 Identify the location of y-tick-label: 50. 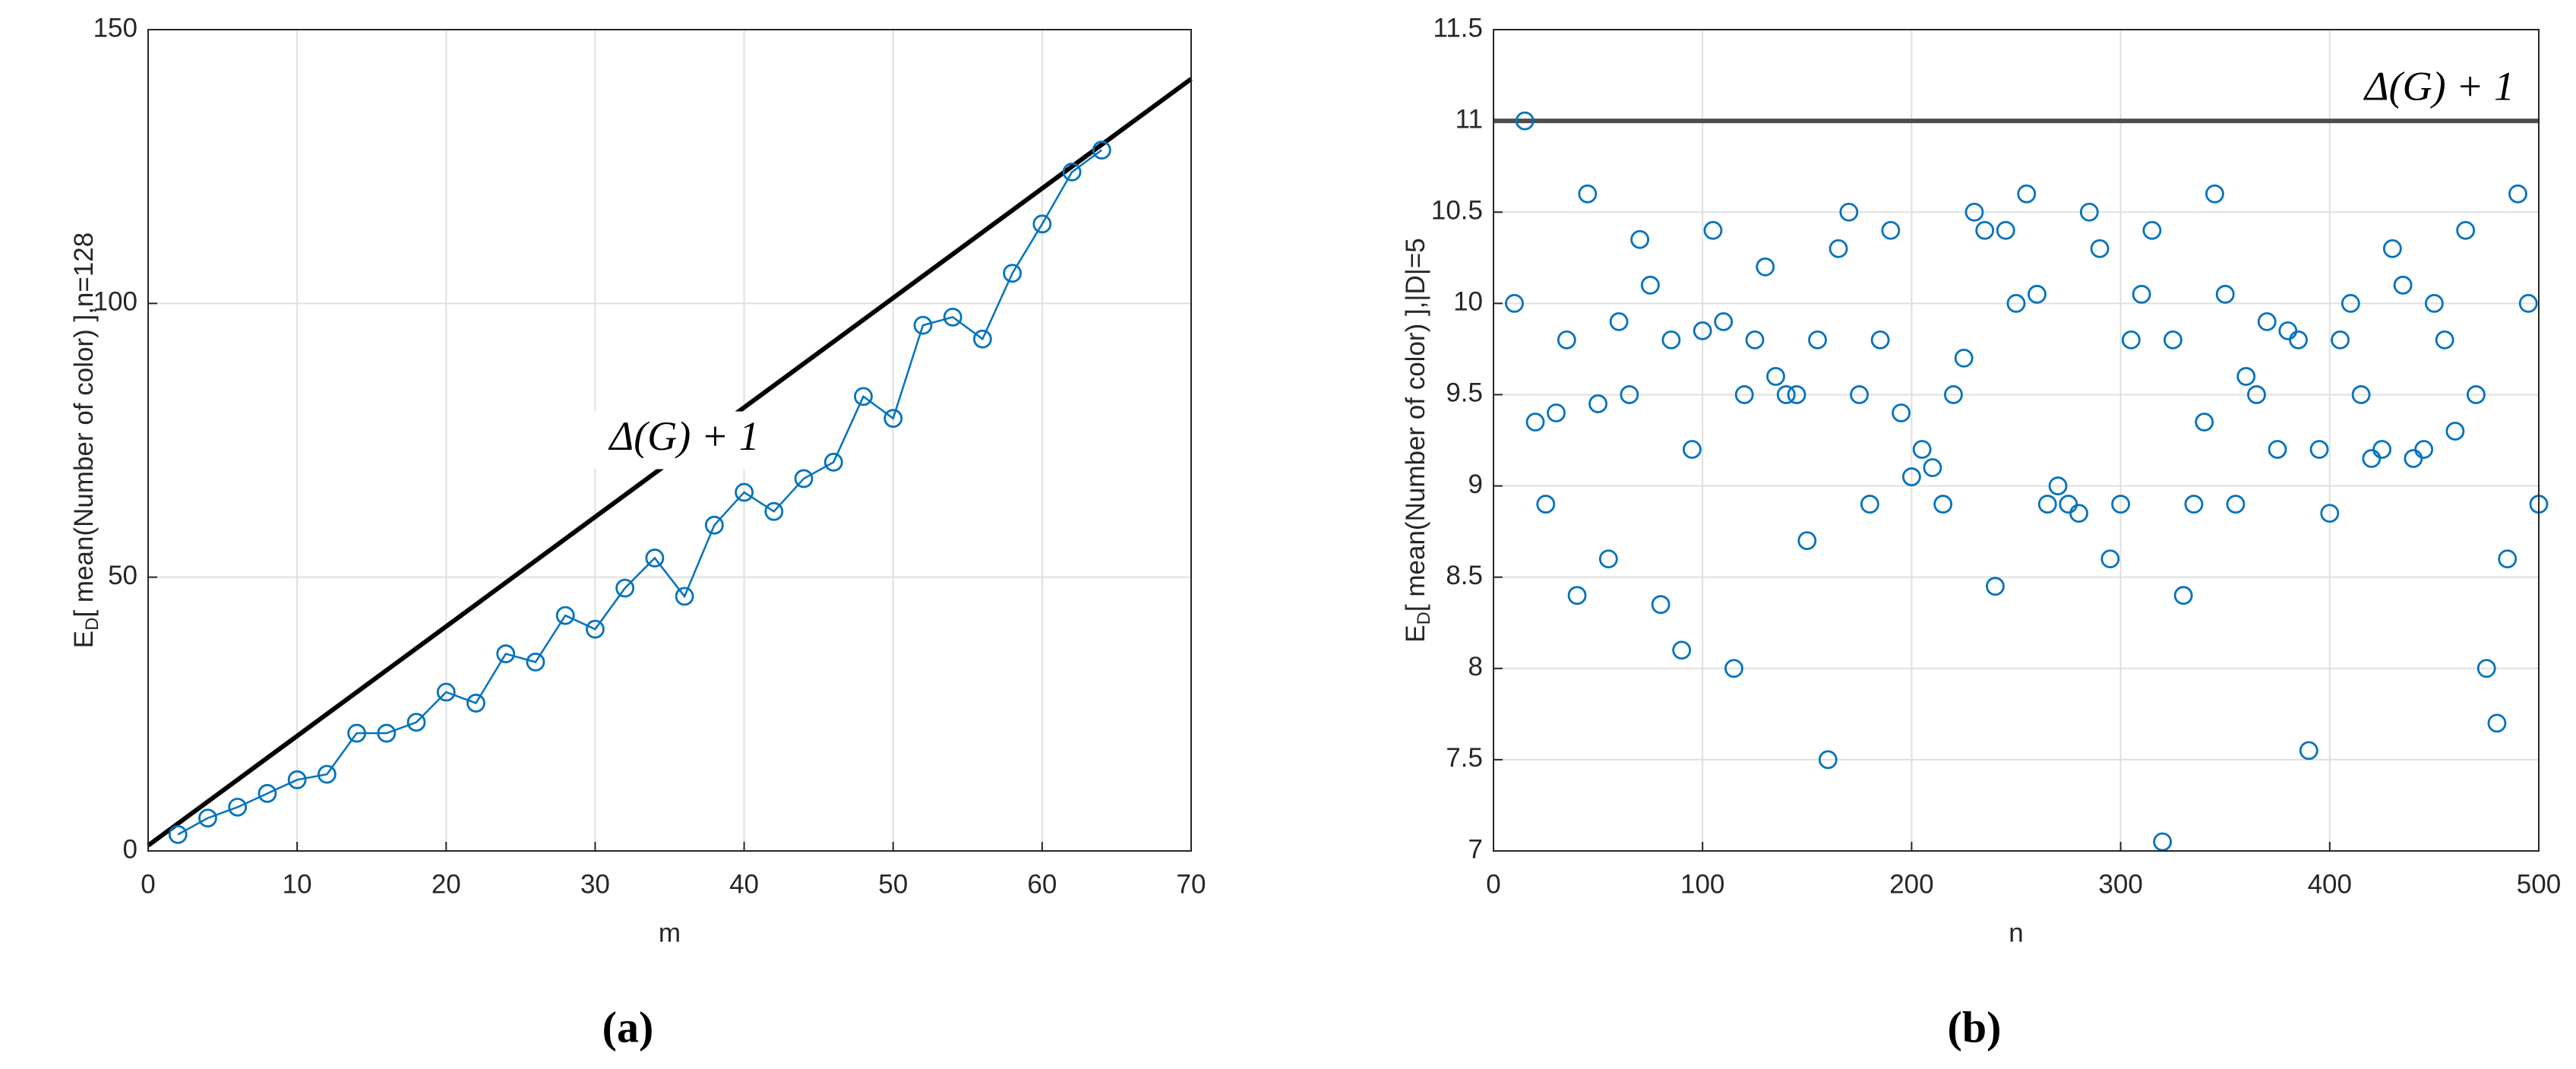
(122, 575).